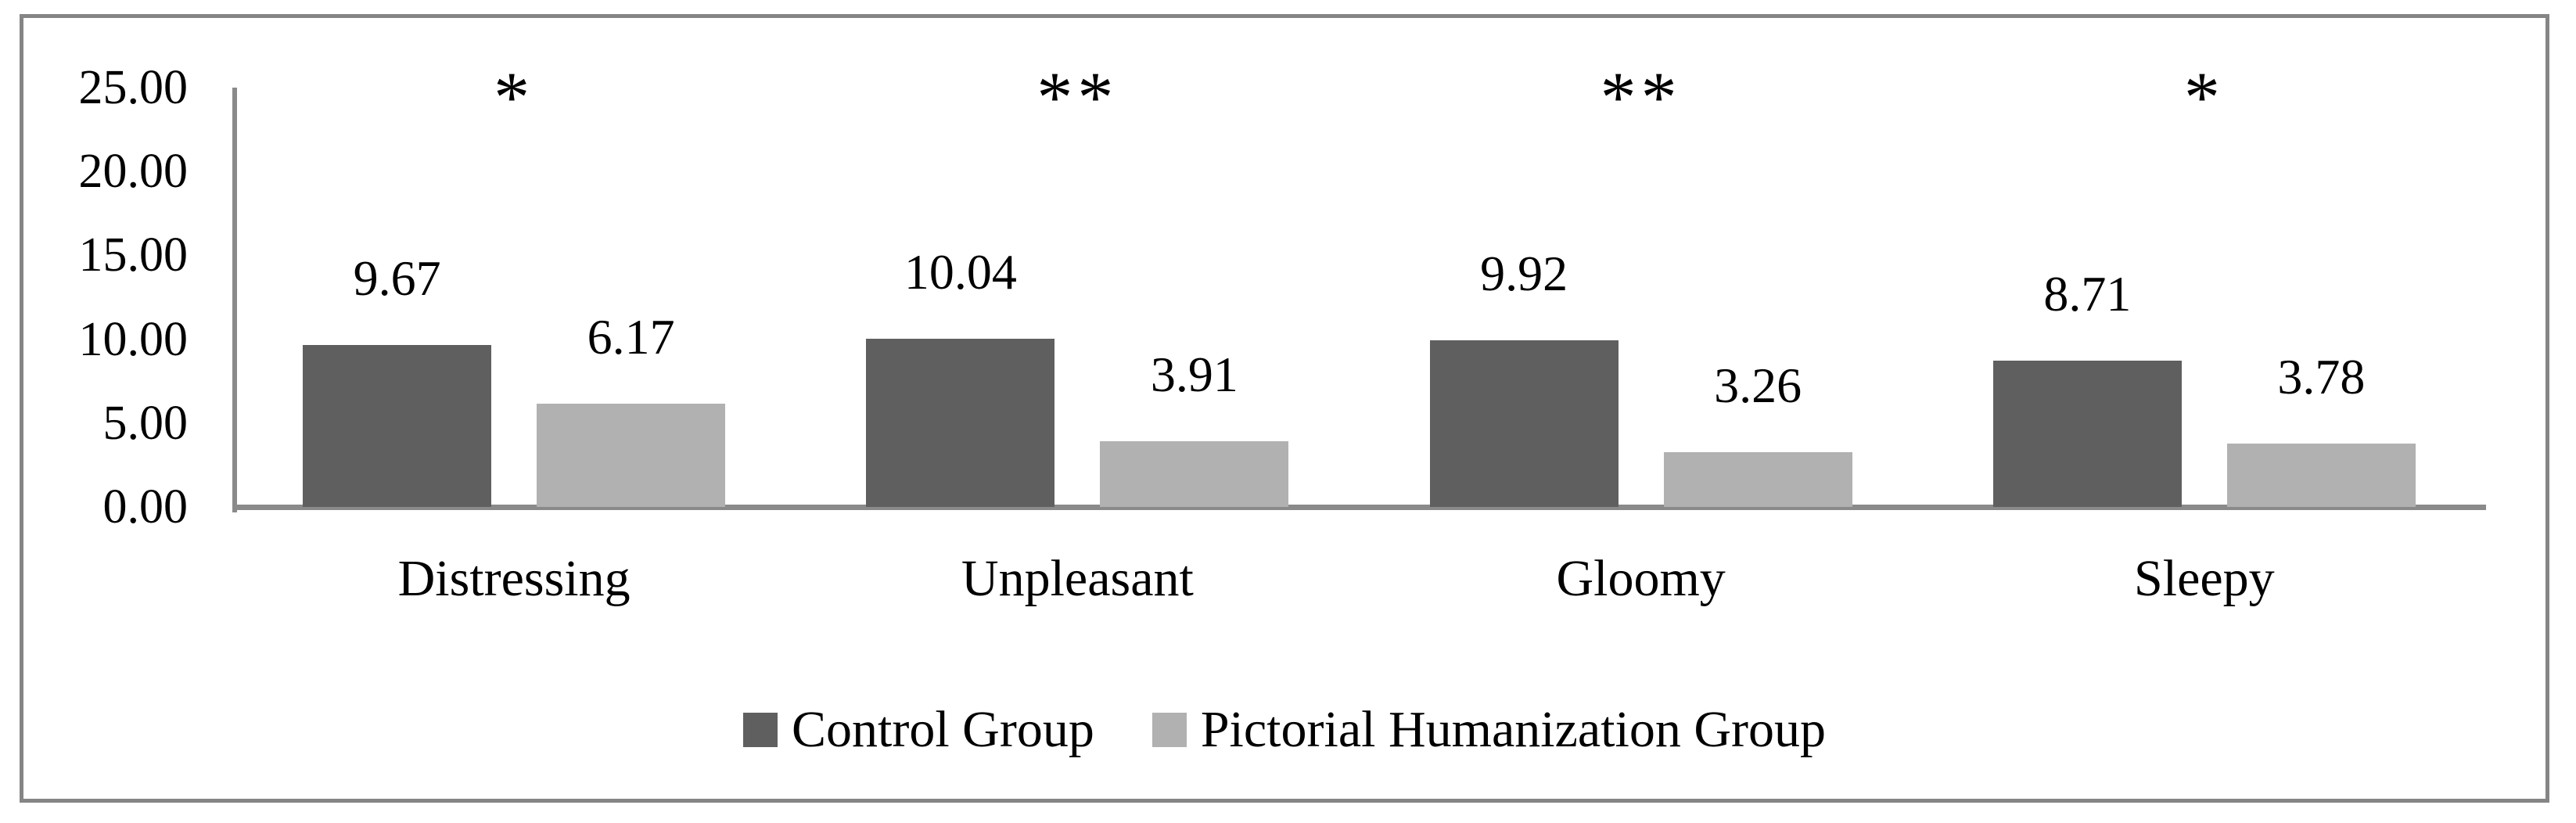  I want to click on y-tick-label-5-00: 5.00, so click(145, 423).